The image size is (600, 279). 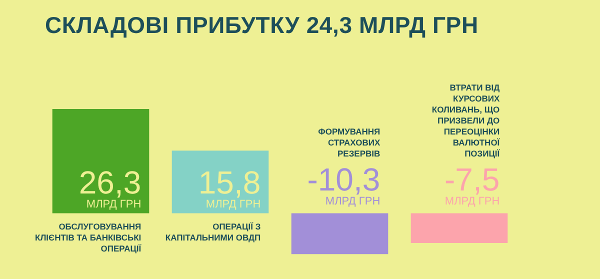 What do you see at coordinates (261, 25) in the screenshot?
I see `chart-title: СКЛАДОВІ ПРИБУТКУ 24,3 МЛРД ГРН` at bounding box center [261, 25].